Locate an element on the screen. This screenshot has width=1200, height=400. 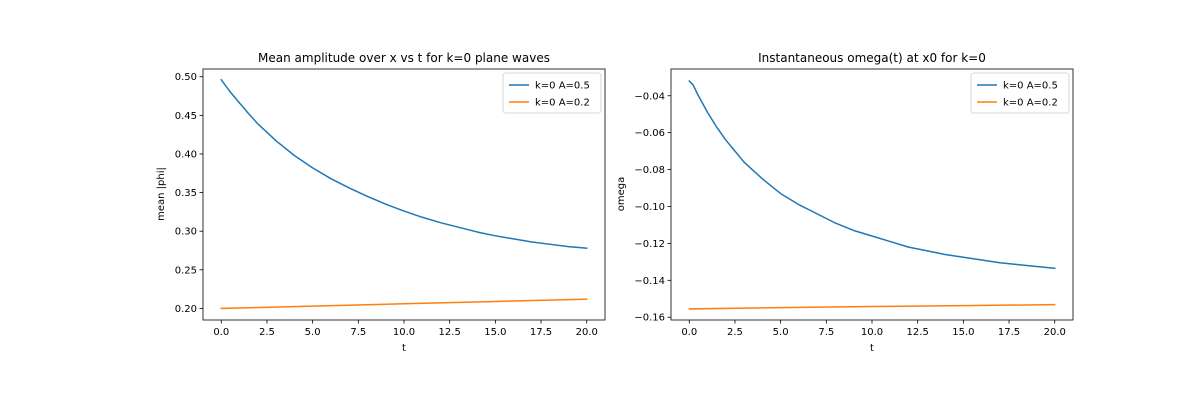
y-tick-label: −0.12 is located at coordinates (649, 244).